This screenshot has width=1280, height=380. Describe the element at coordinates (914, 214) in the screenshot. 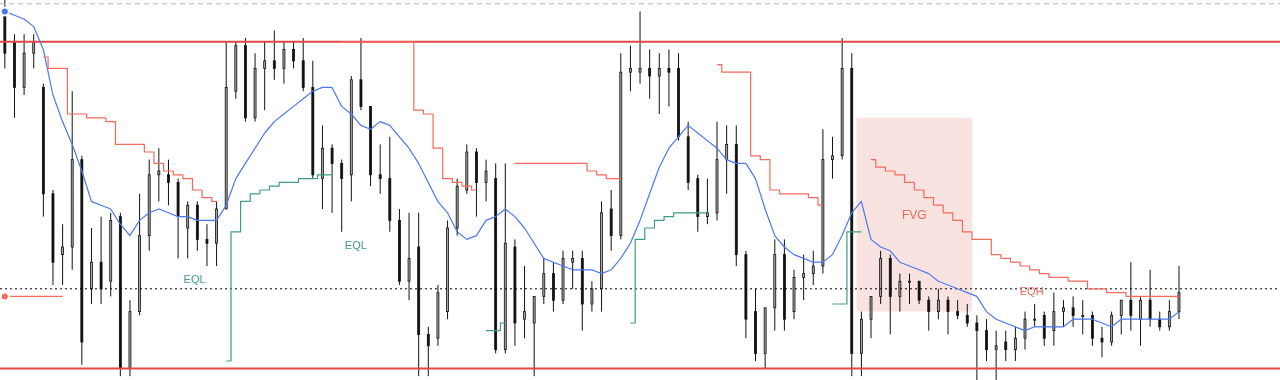

I see `band-label: FVG` at that location.